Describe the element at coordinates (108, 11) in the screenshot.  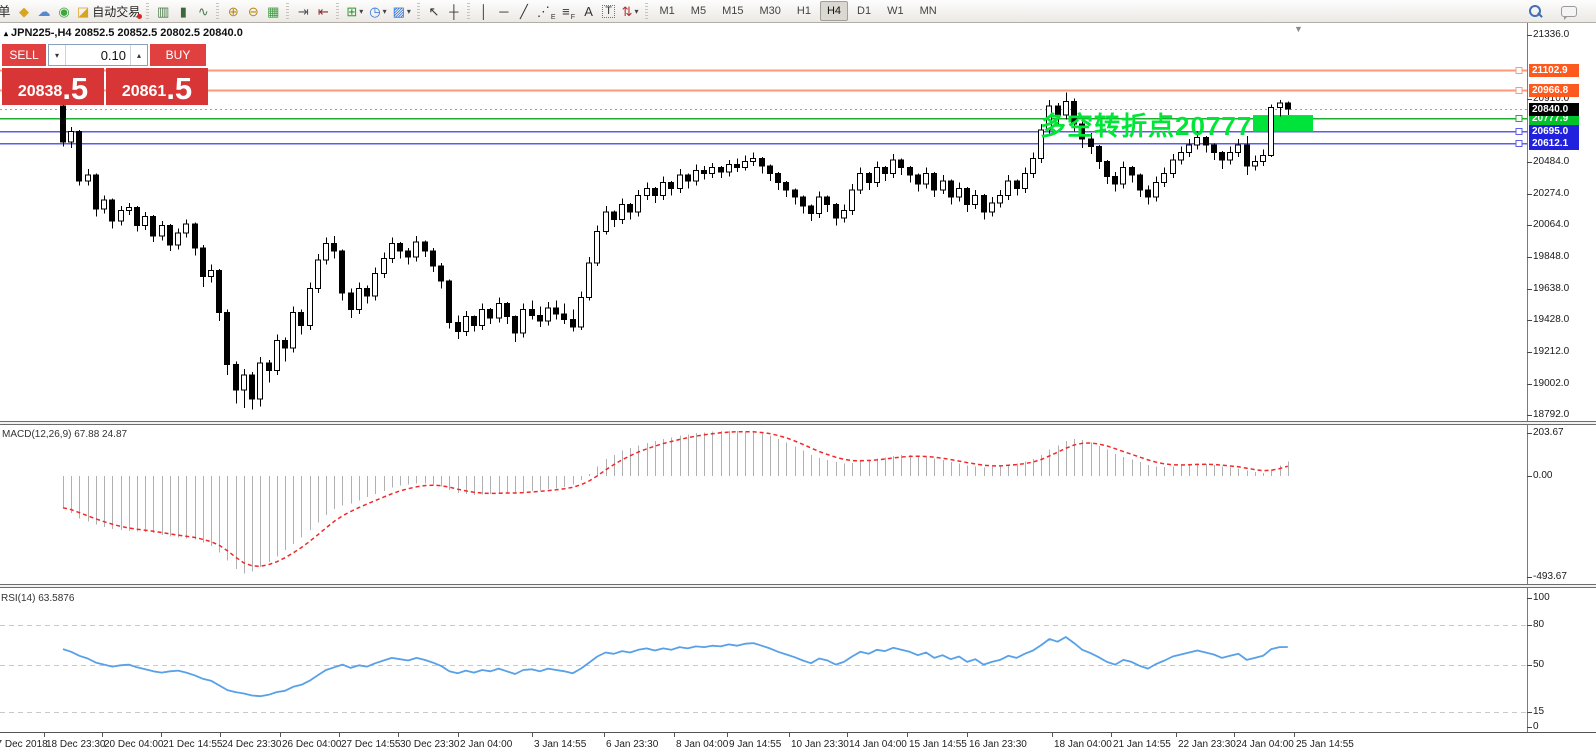
I see `autotrading-button: ◪ 自动交易` at that location.